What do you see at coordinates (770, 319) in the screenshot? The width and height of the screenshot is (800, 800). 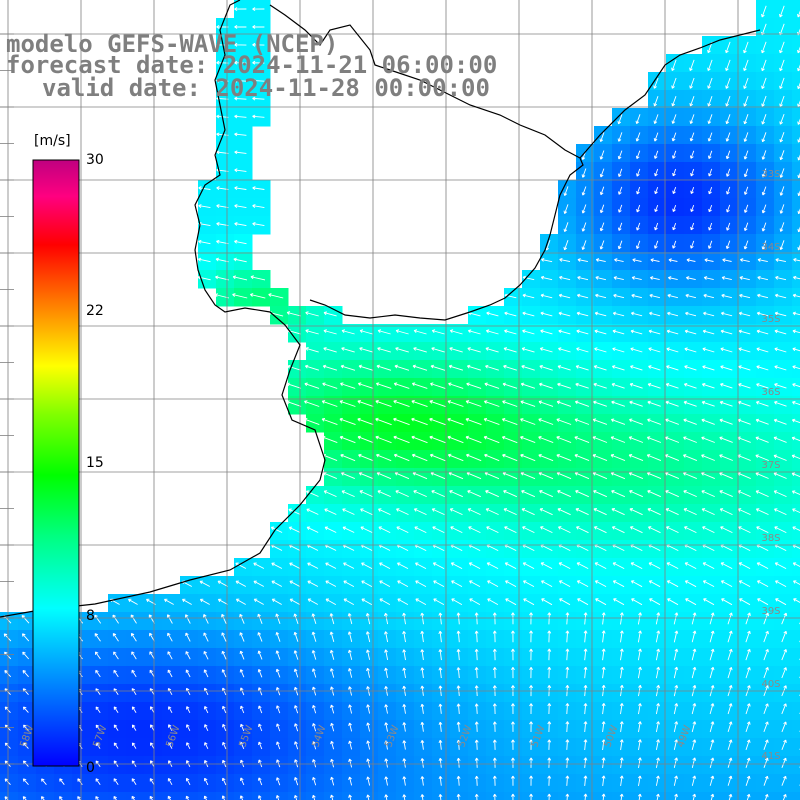 I see `latitude-label: 35S` at bounding box center [770, 319].